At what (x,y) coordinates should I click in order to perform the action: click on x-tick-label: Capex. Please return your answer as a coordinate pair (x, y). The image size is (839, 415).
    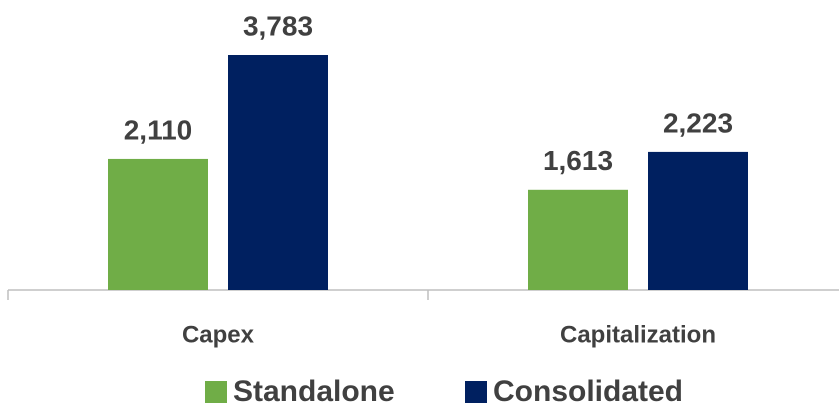
    Looking at the image, I should click on (218, 334).